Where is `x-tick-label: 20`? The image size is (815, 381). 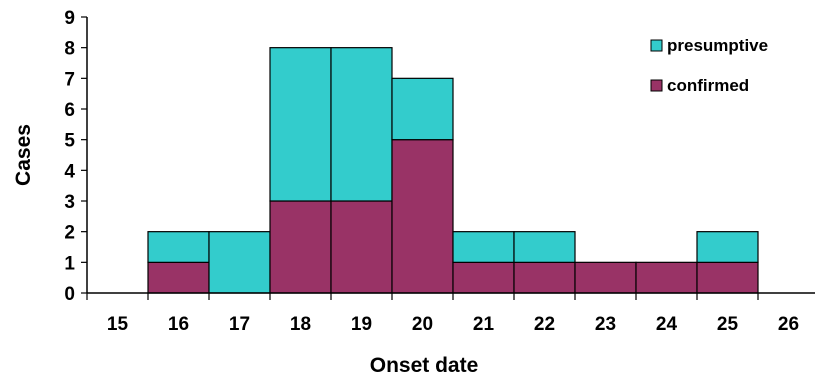
x-tick-label: 20 is located at coordinates (422, 324).